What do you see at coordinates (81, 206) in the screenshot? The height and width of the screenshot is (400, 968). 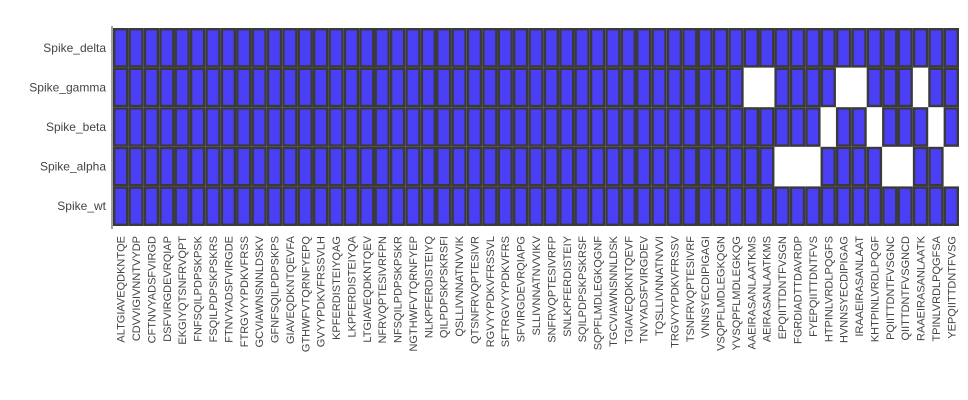 I see `y-tick-label: Spike_wt` at bounding box center [81, 206].